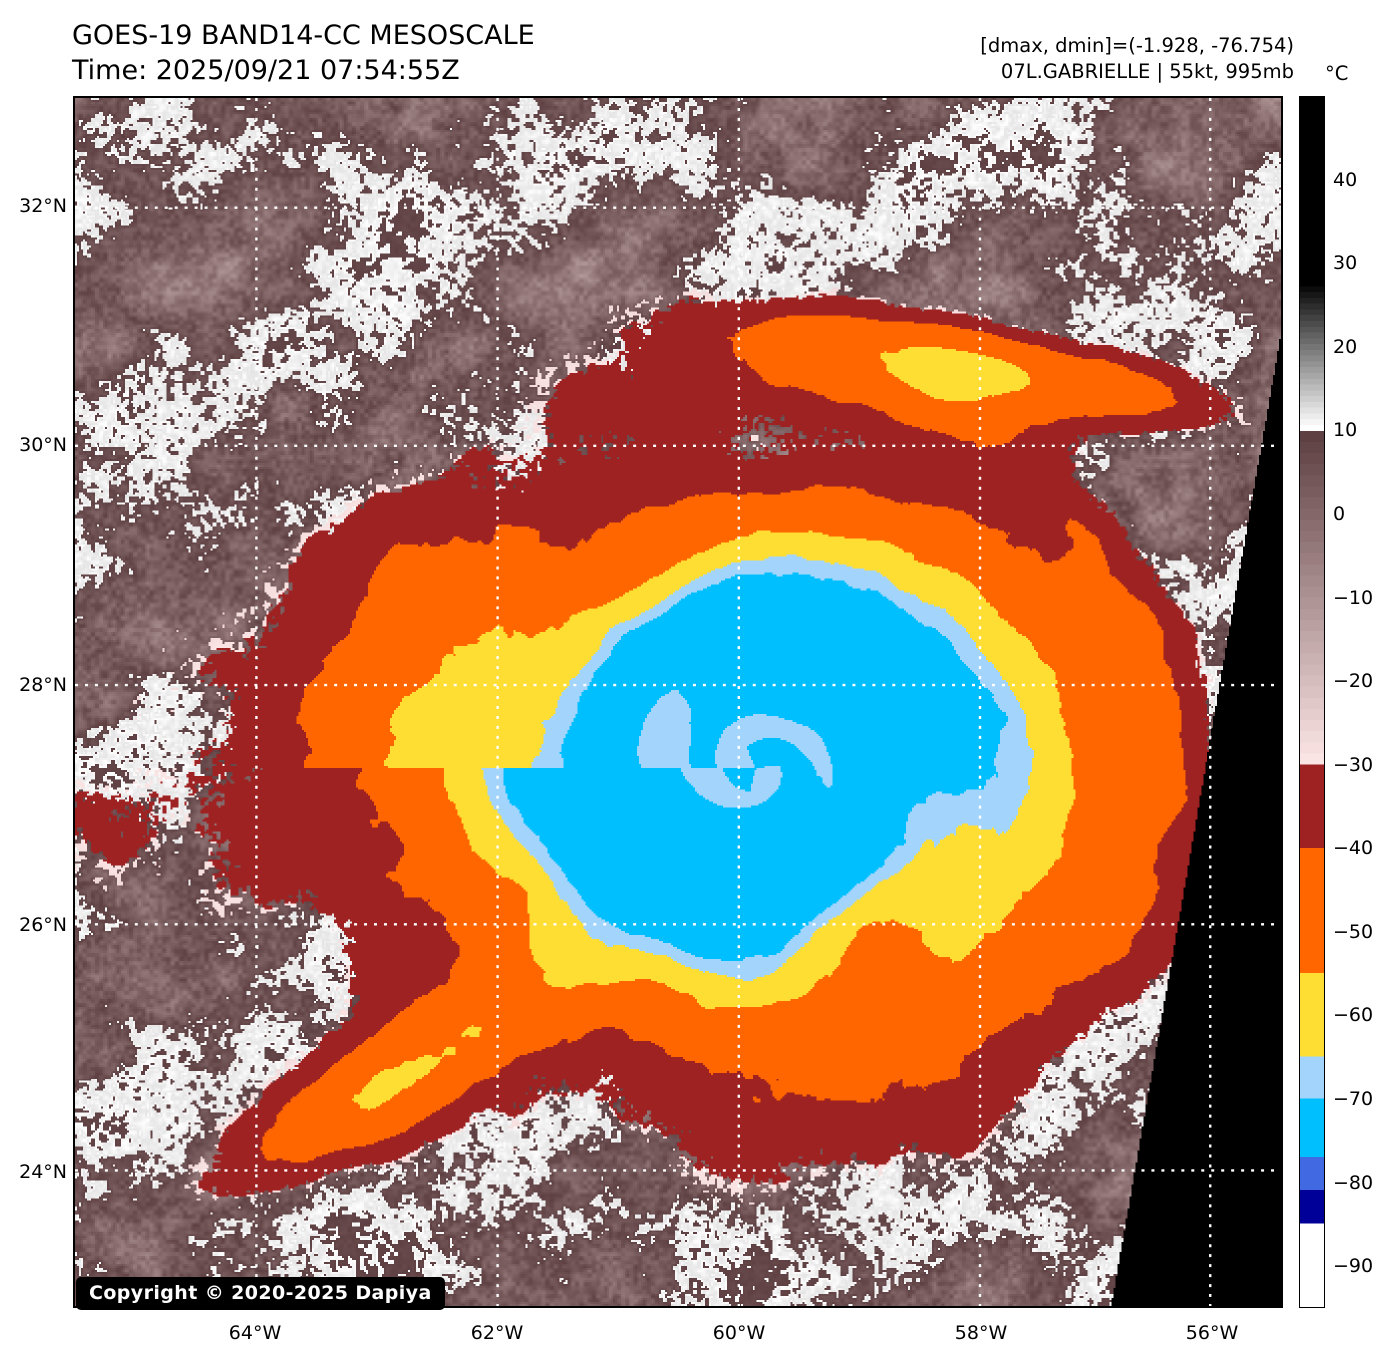 This screenshot has width=1390, height=1359. I want to click on colorbar-tick-label-2: 20, so click(1345, 346).